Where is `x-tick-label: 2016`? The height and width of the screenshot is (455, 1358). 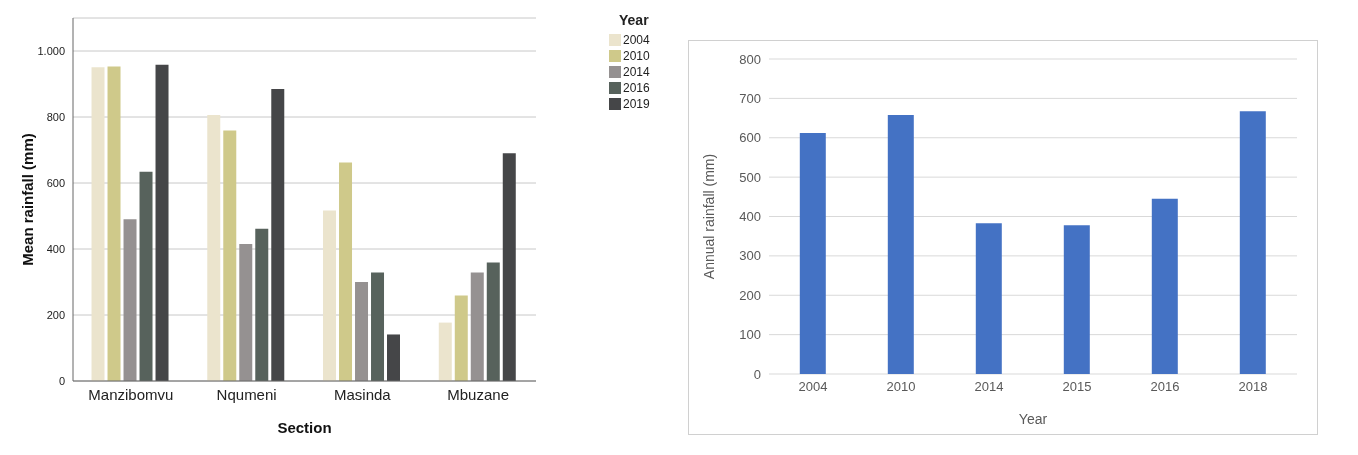
x-tick-label: 2016 is located at coordinates (1165, 387).